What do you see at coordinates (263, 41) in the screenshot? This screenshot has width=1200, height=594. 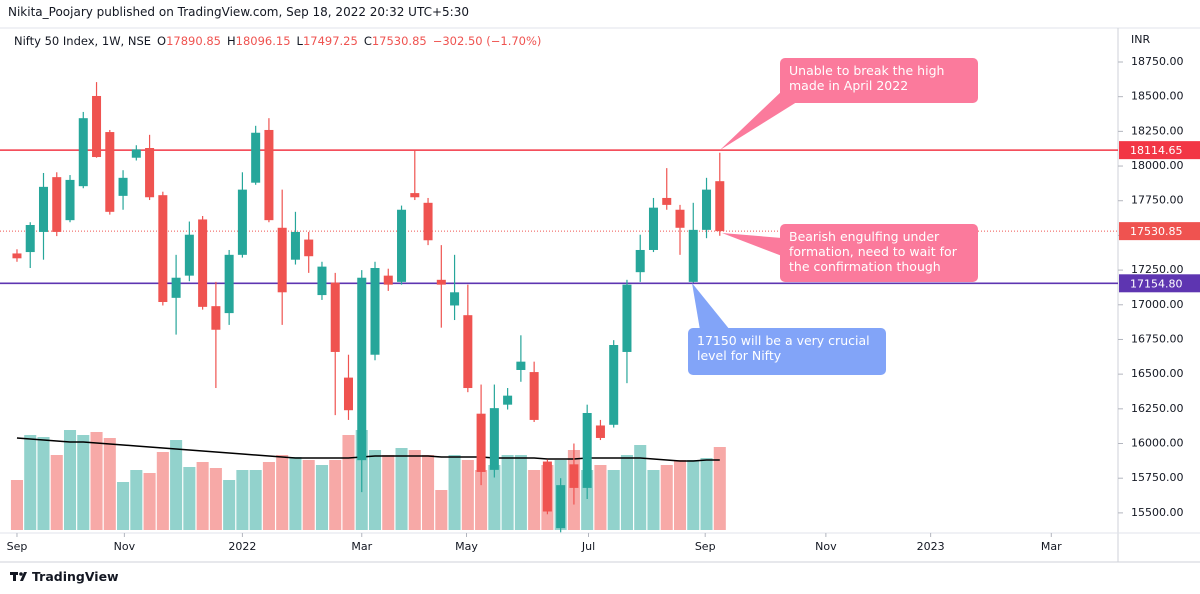 I see `ohlc-value: 18096.15` at bounding box center [263, 41].